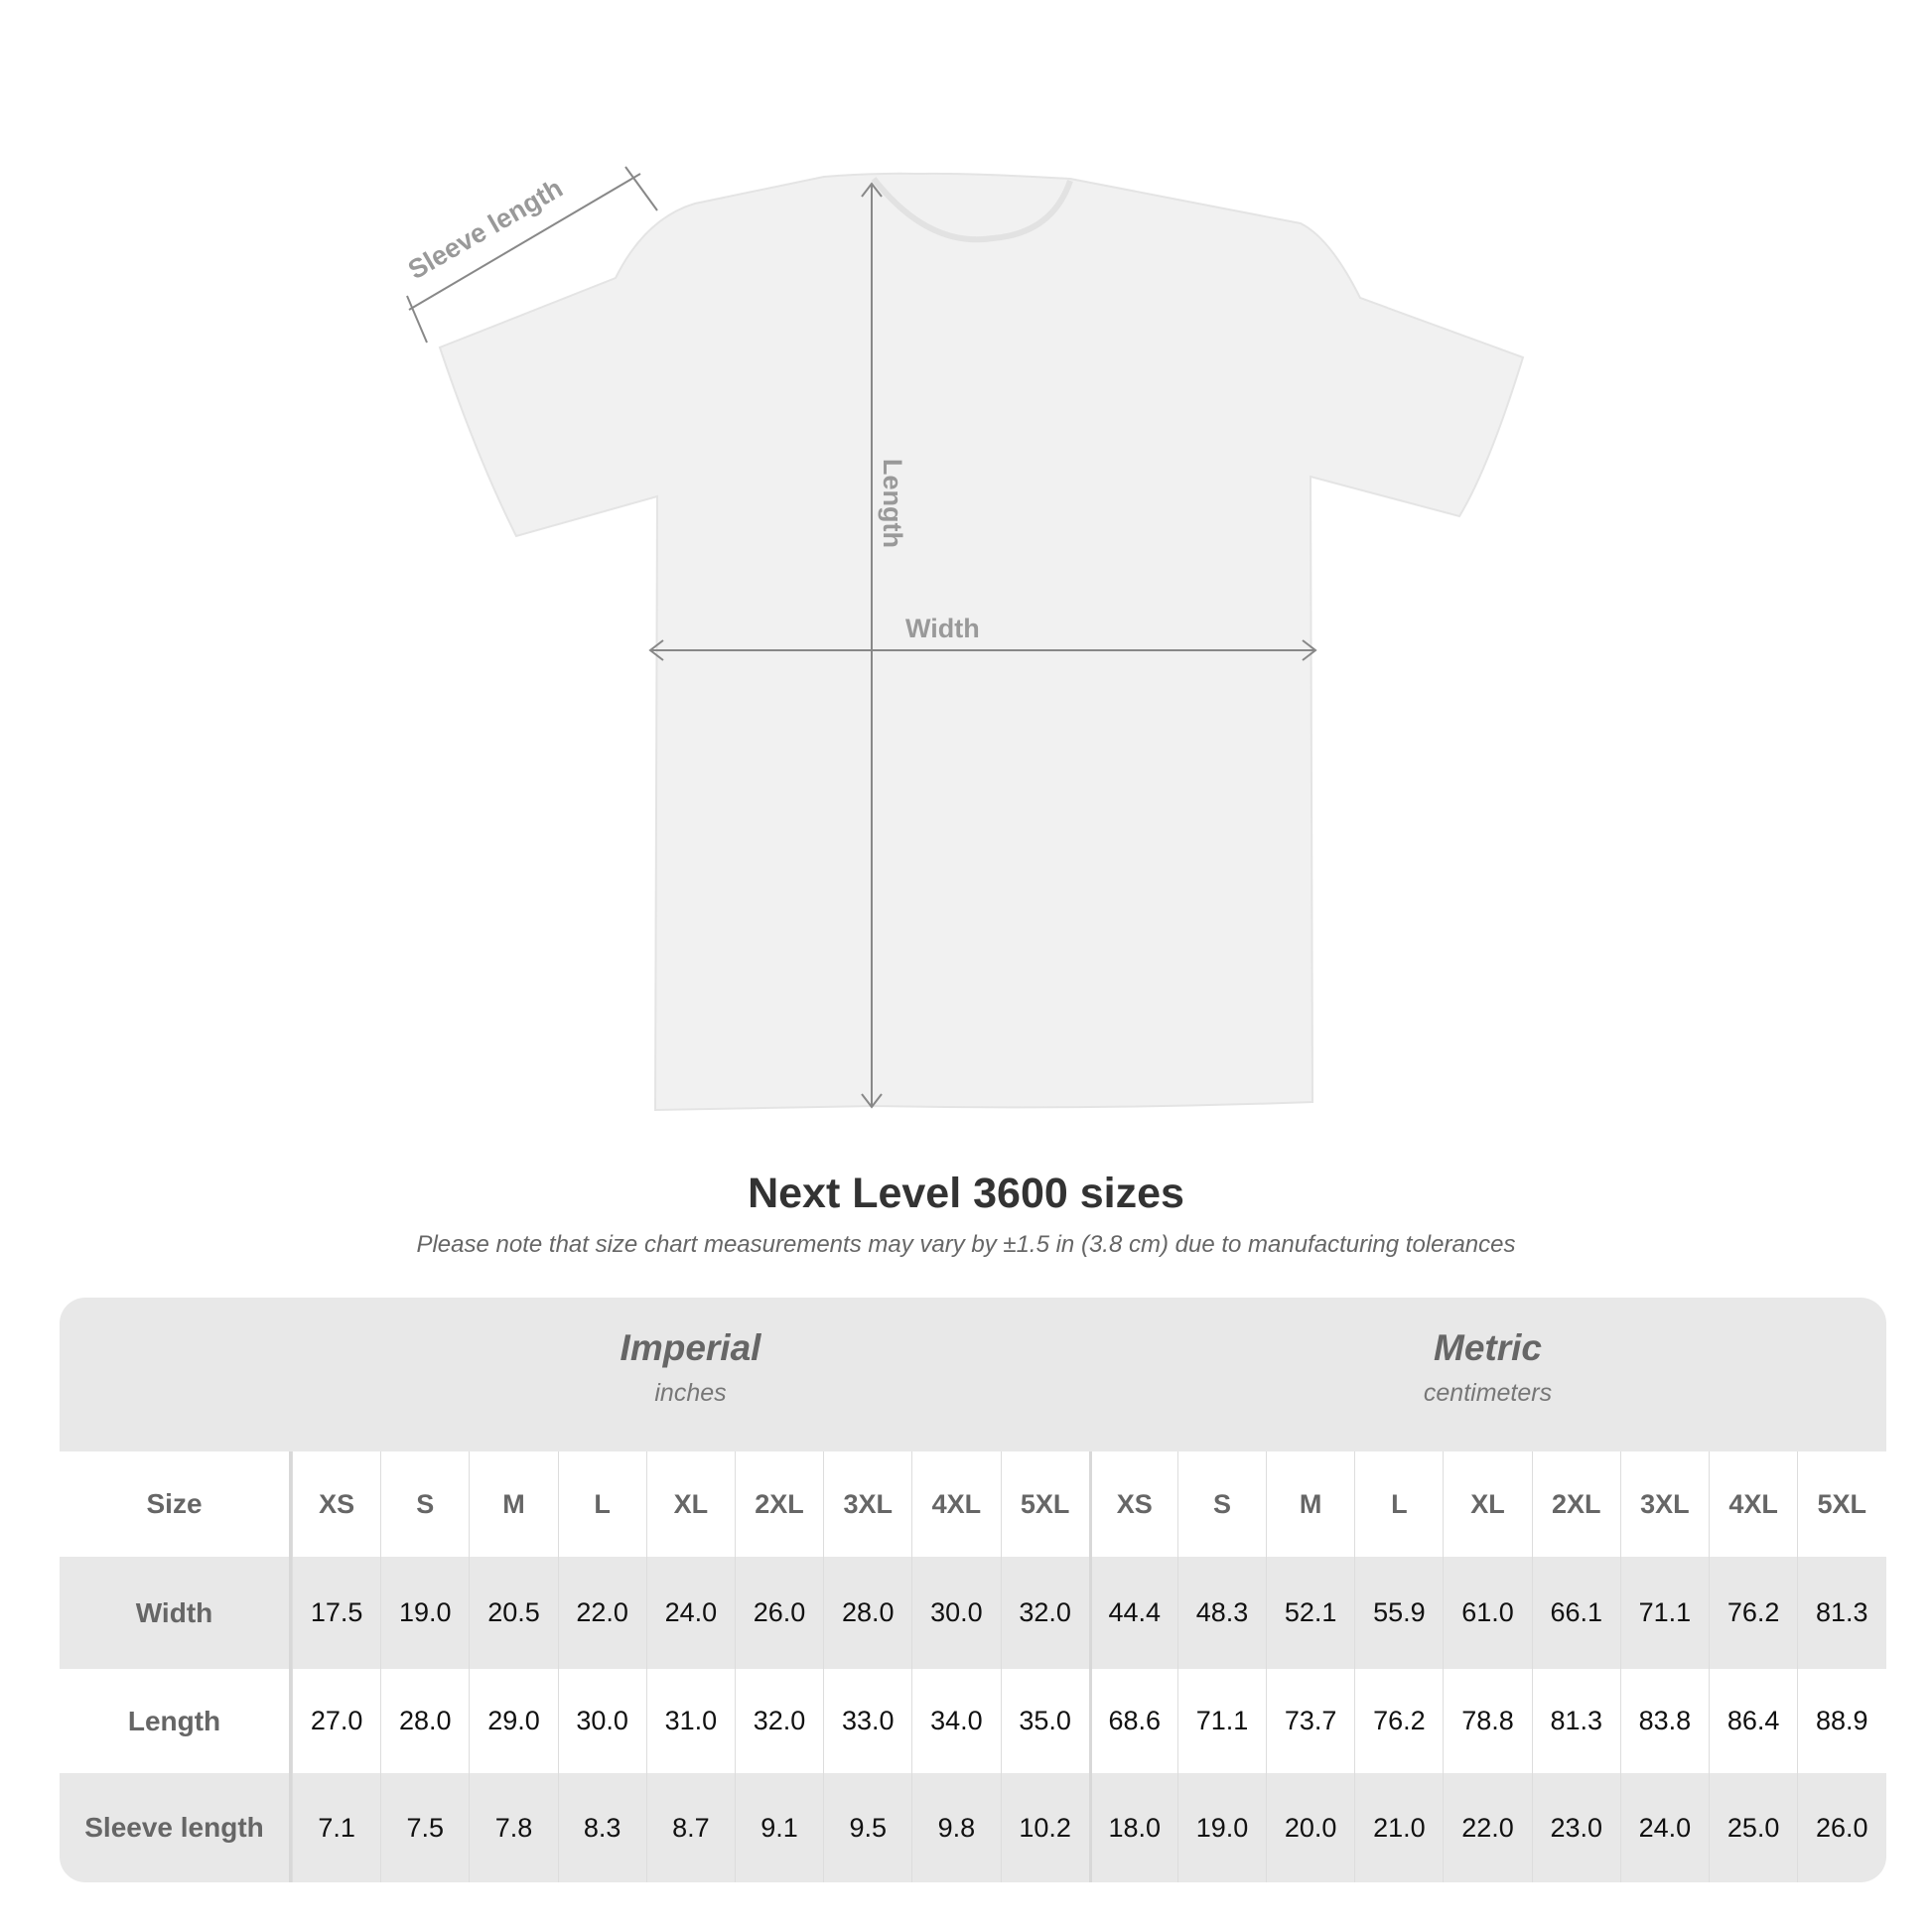 The height and width of the screenshot is (1932, 1932). I want to click on imperial-value-cell: 8.7, so click(690, 1828).